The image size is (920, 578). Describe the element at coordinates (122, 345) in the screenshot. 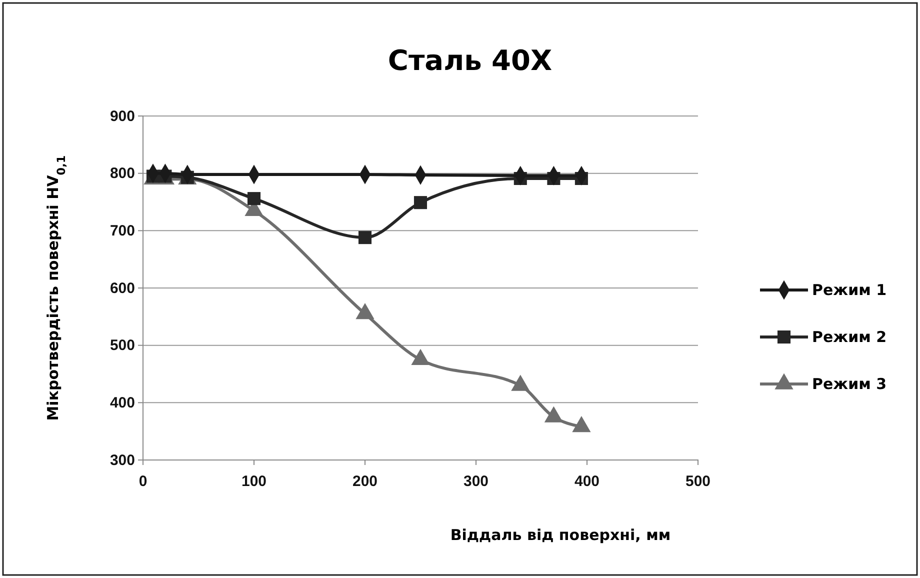

I see `y-tick-label: 500` at that location.